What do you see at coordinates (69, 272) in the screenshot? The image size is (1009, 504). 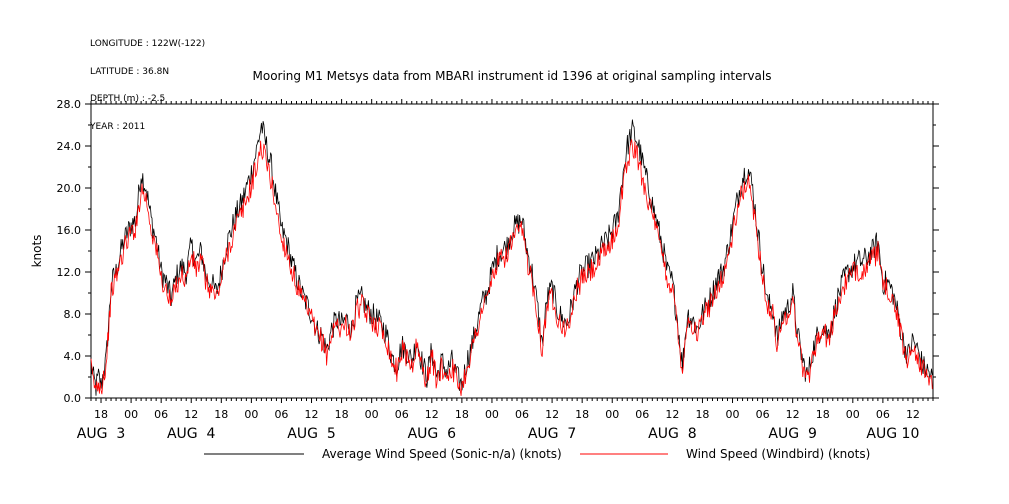 I see `y-tick-label: 12.0` at bounding box center [69, 272].